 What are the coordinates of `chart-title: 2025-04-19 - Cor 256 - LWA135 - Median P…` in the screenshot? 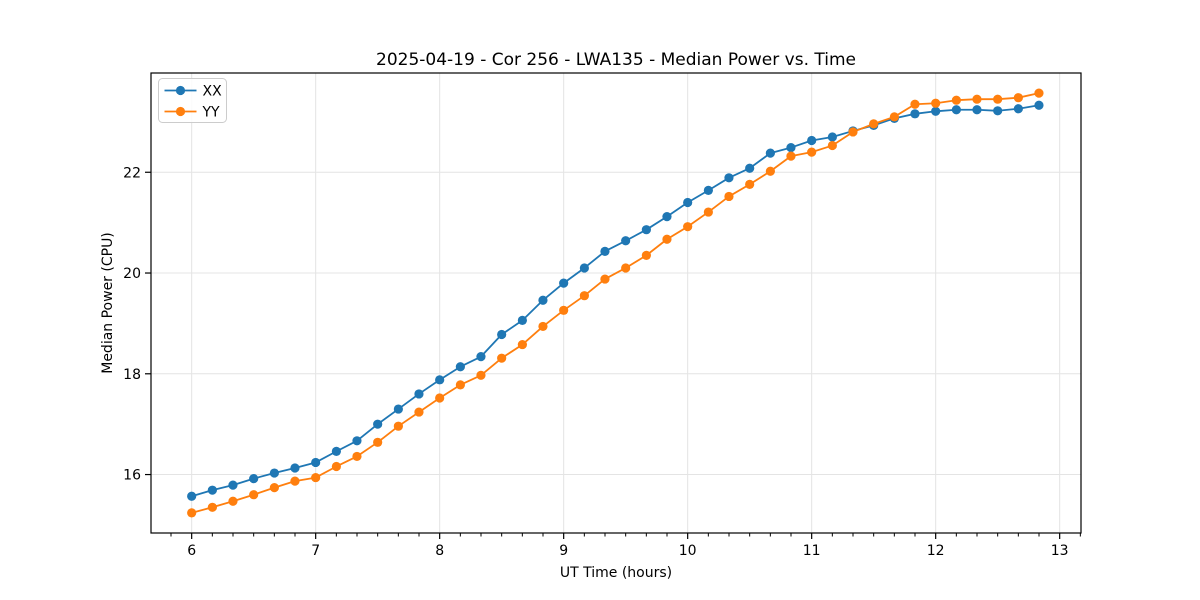 It's located at (616, 60).